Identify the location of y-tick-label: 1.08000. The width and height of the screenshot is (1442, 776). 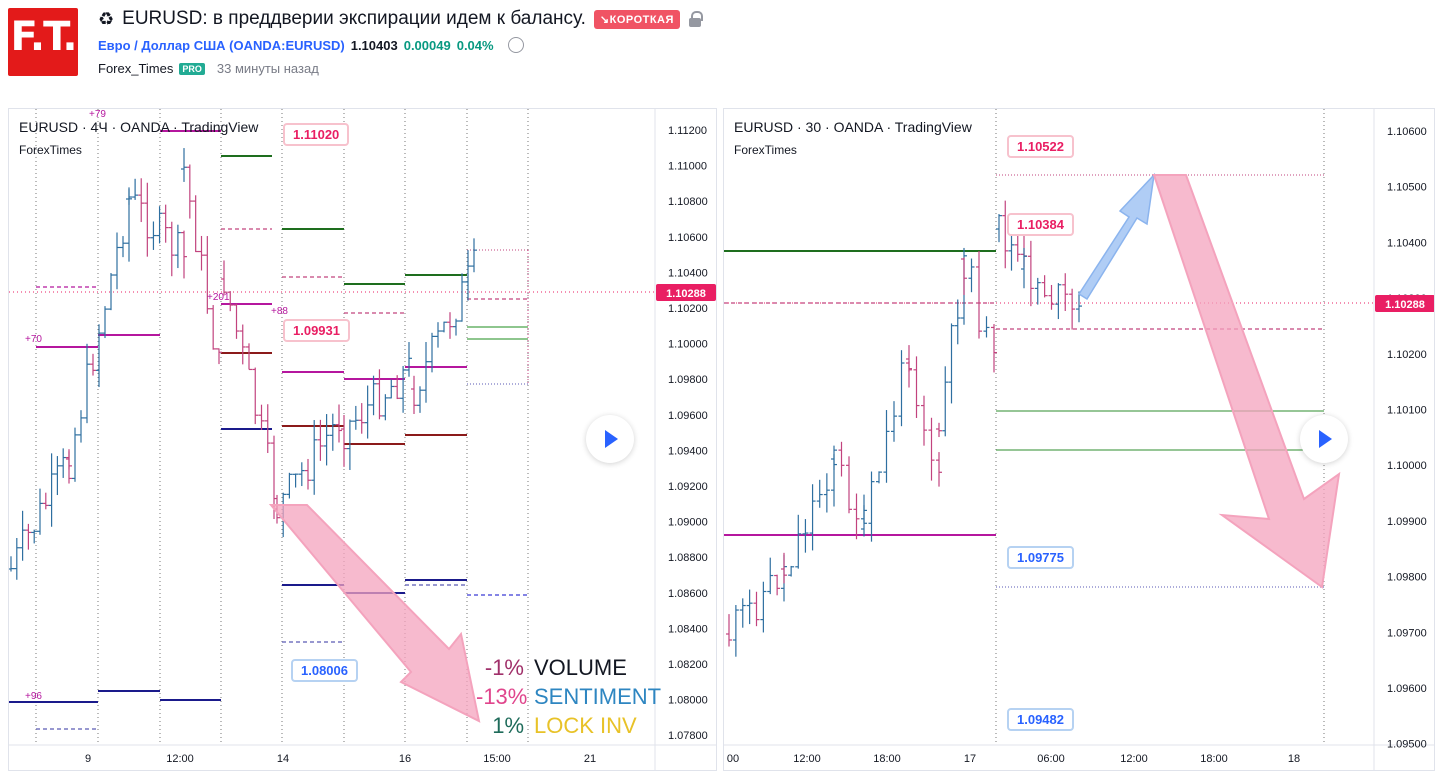
(688, 701).